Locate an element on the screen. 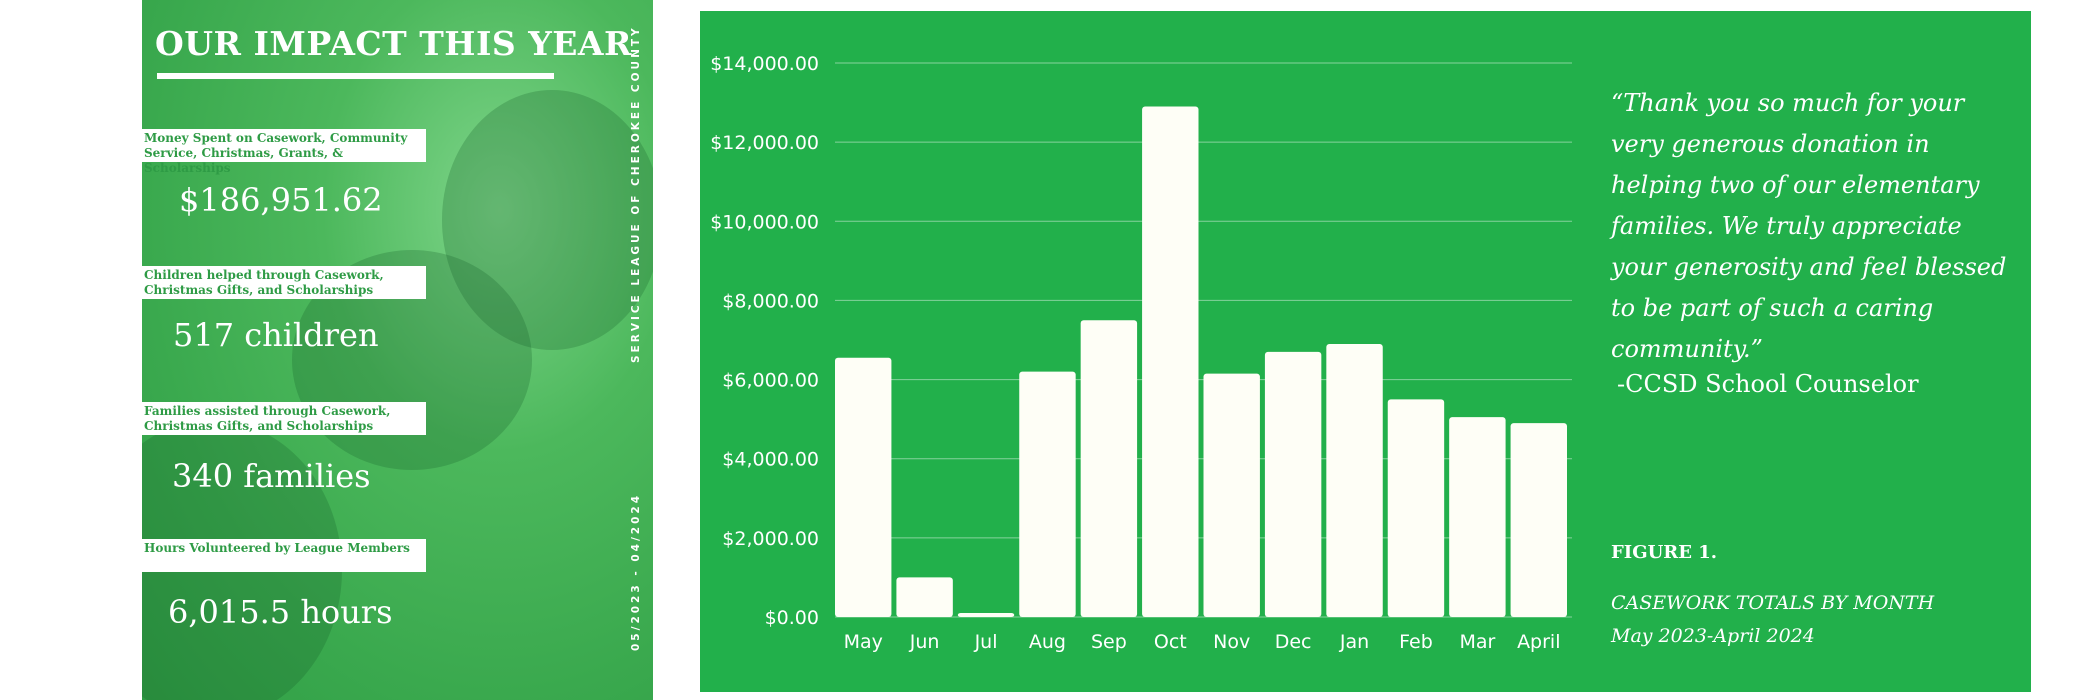 Image resolution: width=2100 pixels, height=700 pixels. stat-value-children: 517 children is located at coordinates (276, 335).